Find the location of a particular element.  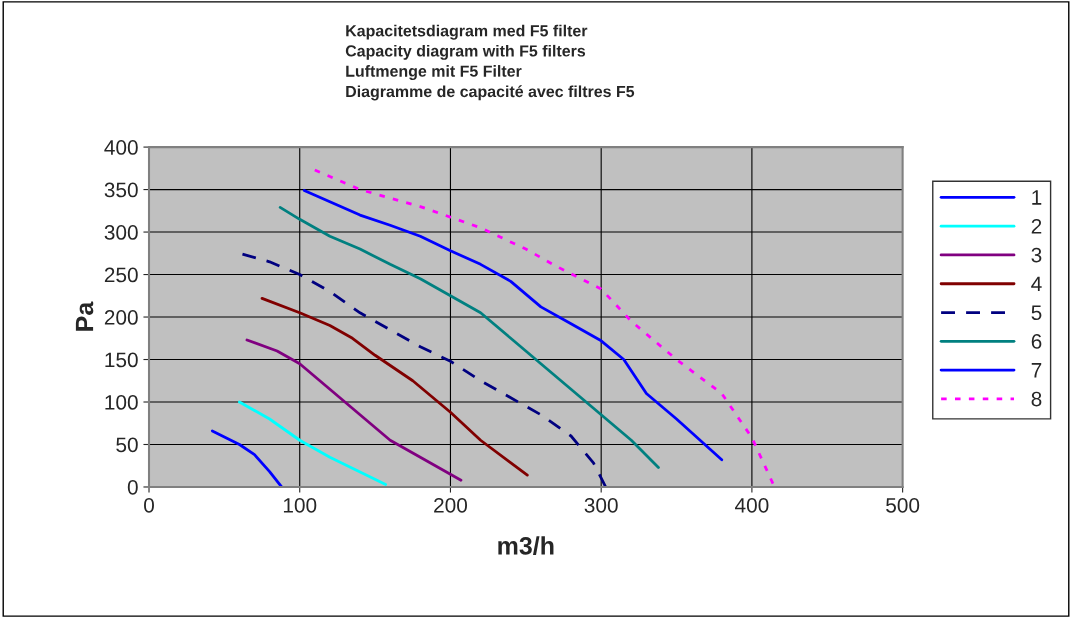

legend-label: 6 is located at coordinates (1036, 341).